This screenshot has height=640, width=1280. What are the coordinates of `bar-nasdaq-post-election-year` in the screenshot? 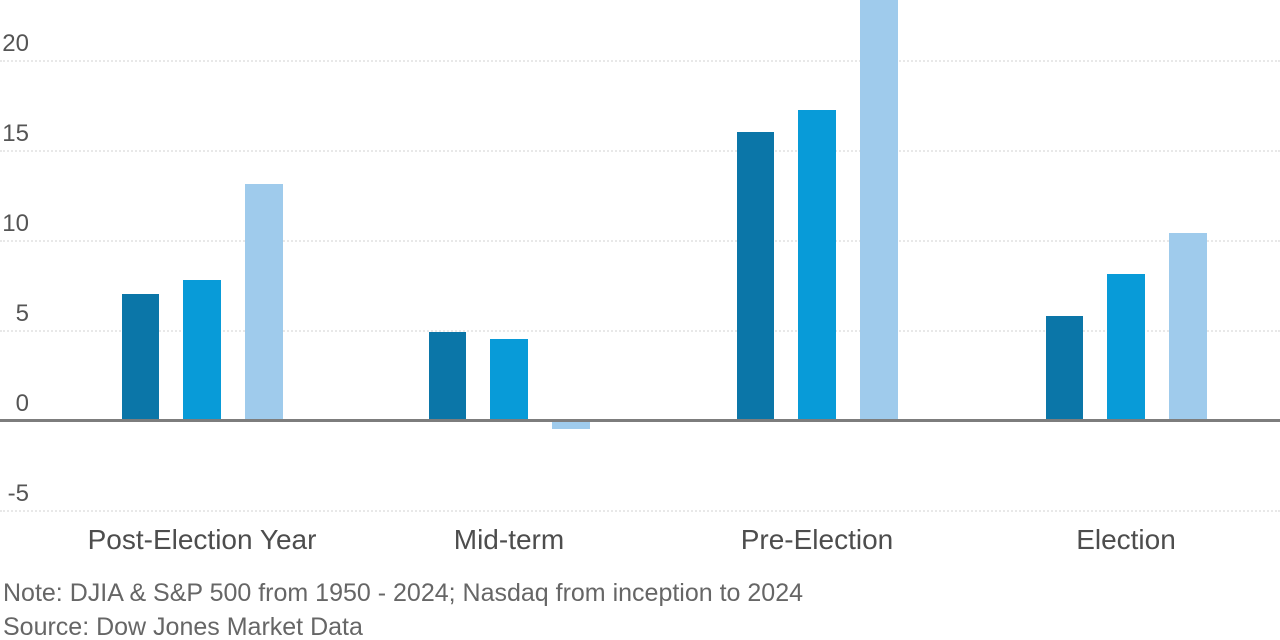 It's located at (264, 302).